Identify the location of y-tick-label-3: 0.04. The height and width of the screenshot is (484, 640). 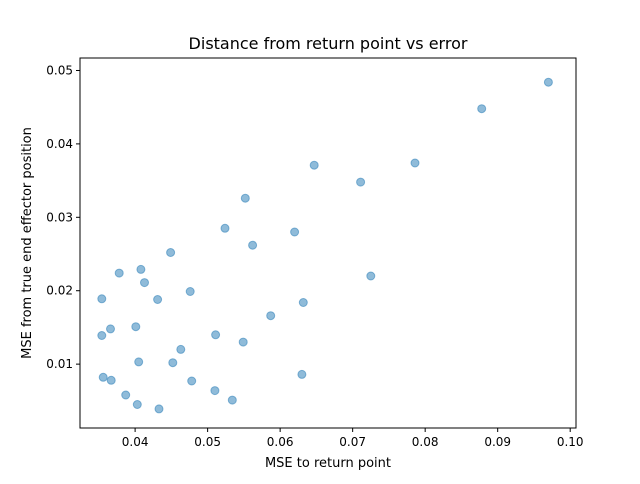
(59, 144).